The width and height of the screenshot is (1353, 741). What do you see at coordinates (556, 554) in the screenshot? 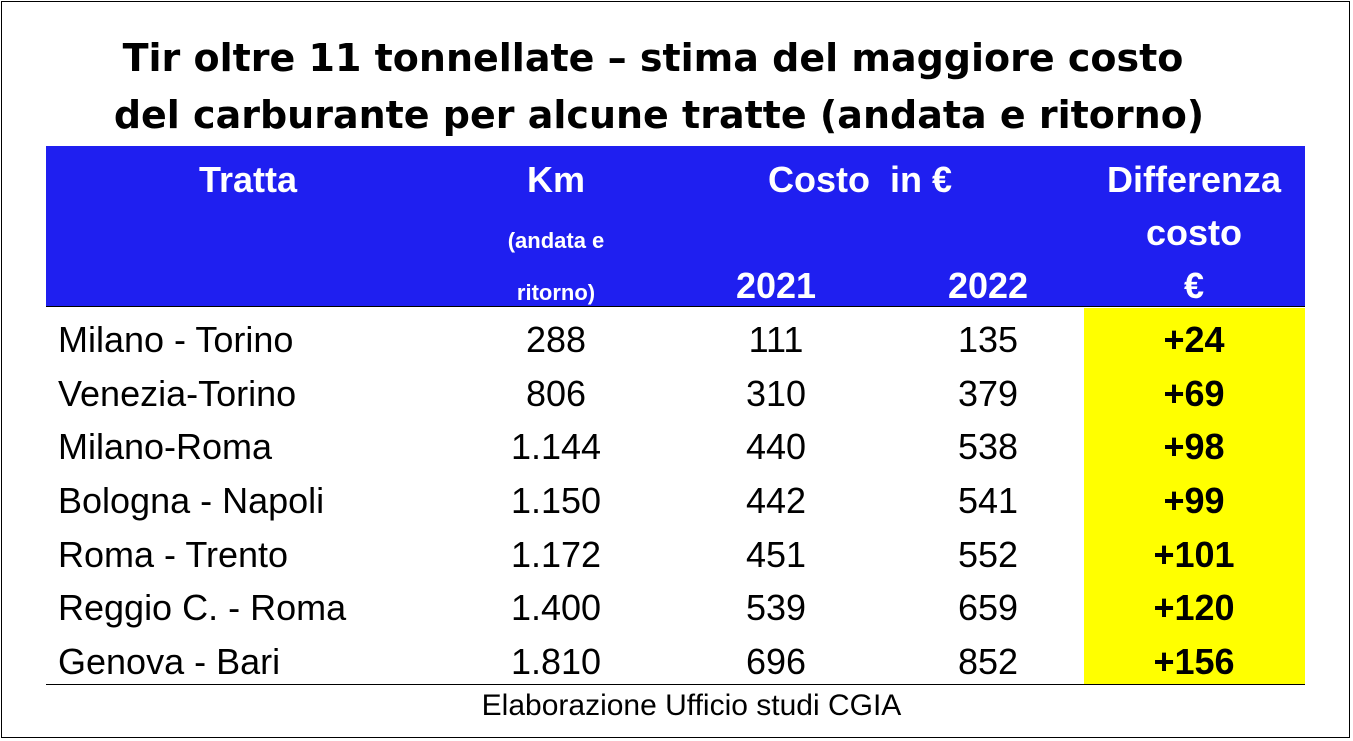
I see `km-cell: 1.172` at bounding box center [556, 554].